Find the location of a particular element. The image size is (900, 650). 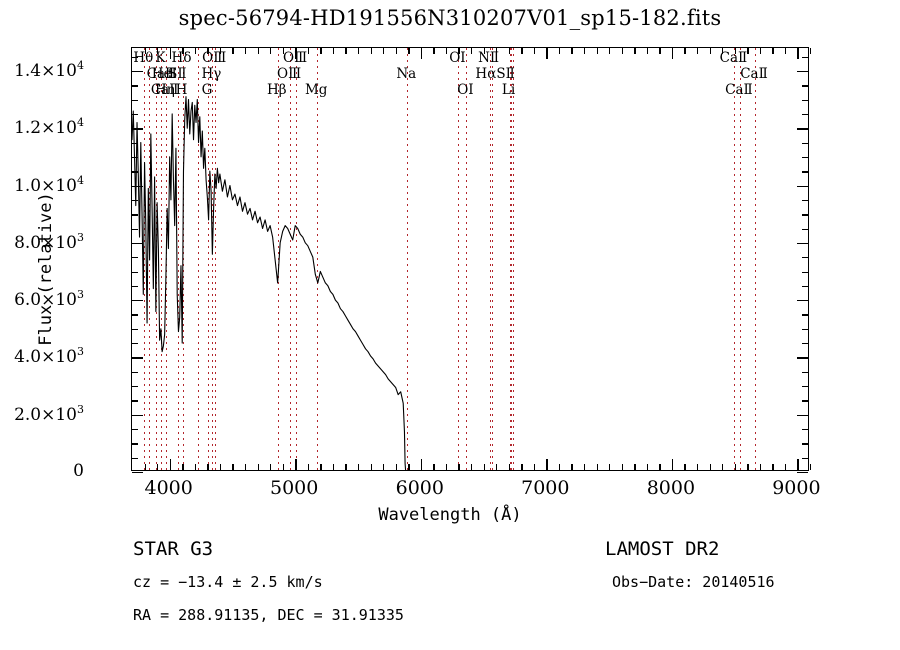

x-axis-title: Wavelength (Å) is located at coordinates (450, 515).